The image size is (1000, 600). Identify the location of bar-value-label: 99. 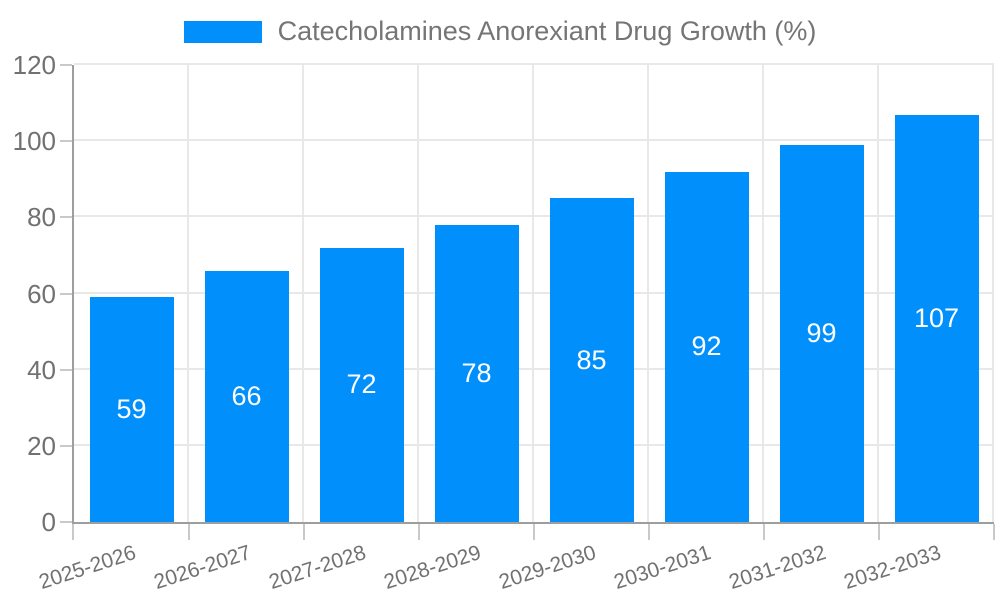
(821, 332).